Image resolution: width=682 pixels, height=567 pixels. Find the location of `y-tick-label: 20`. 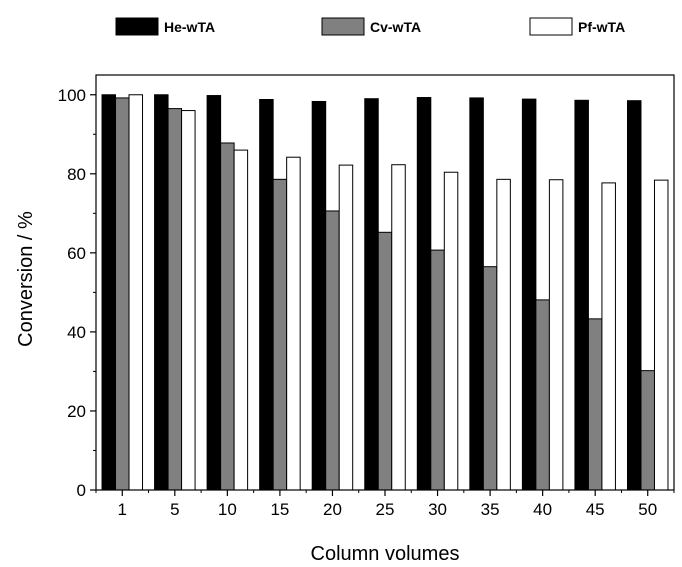

y-tick-label: 20 is located at coordinates (76, 411).